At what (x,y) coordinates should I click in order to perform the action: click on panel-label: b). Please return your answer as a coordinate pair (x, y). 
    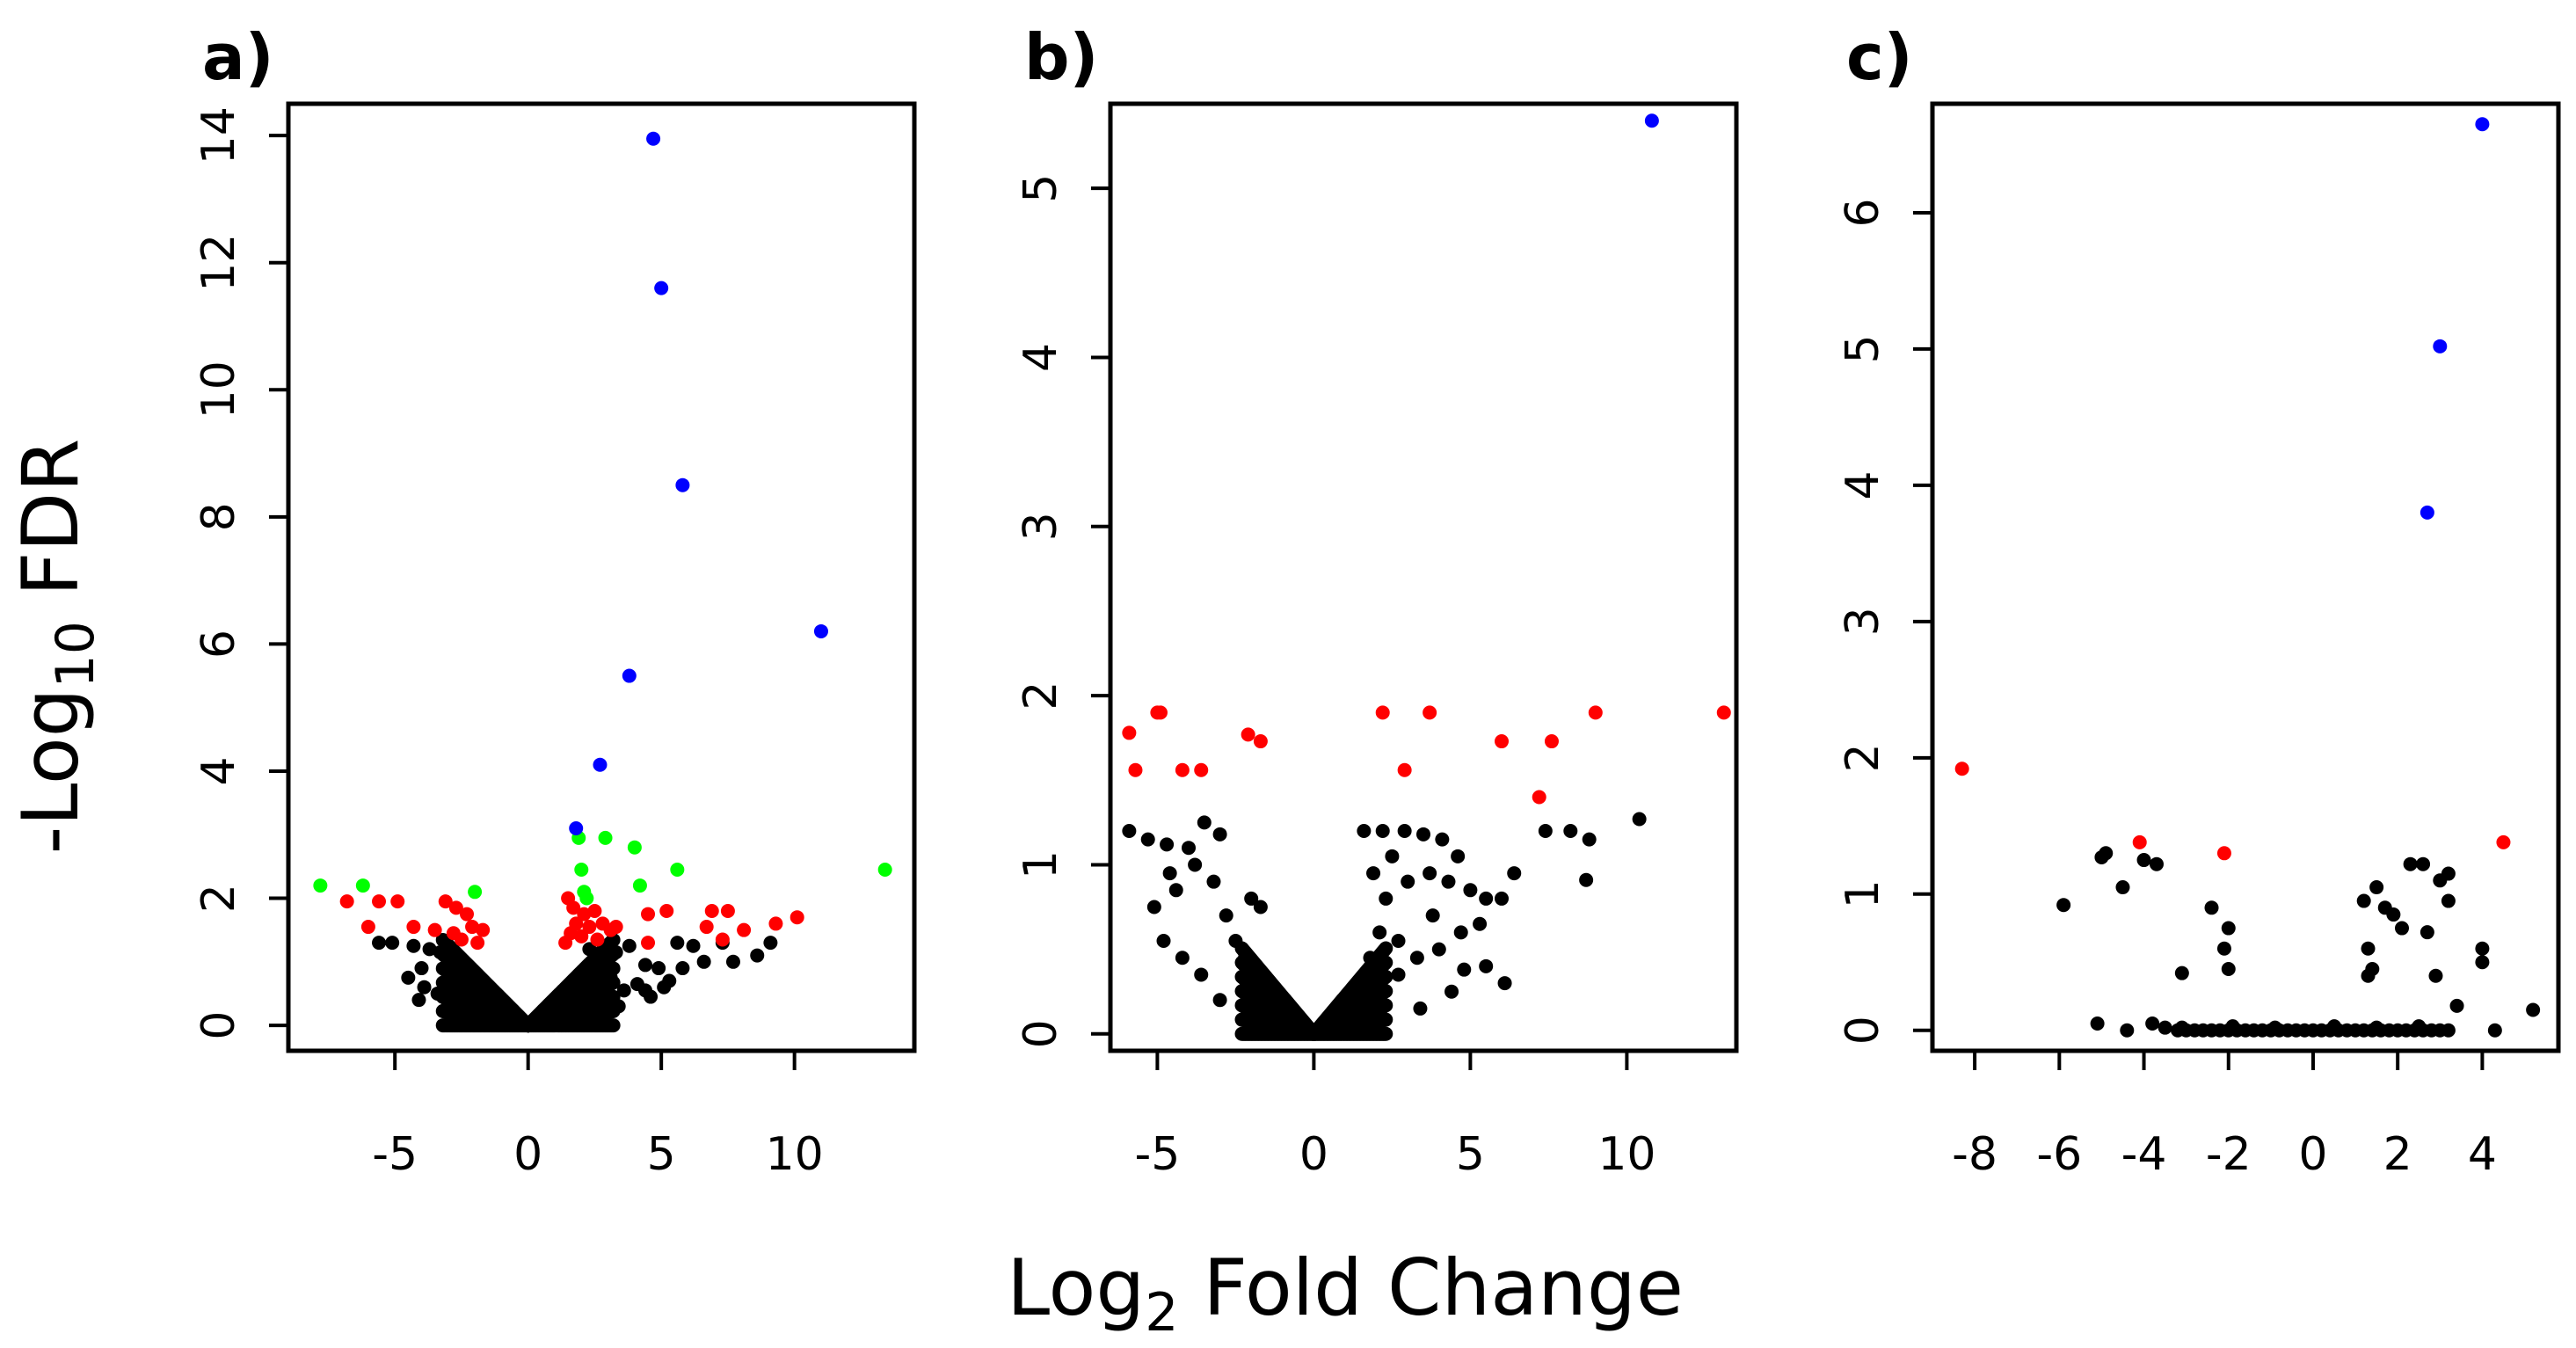
    Looking at the image, I should click on (1061, 57).